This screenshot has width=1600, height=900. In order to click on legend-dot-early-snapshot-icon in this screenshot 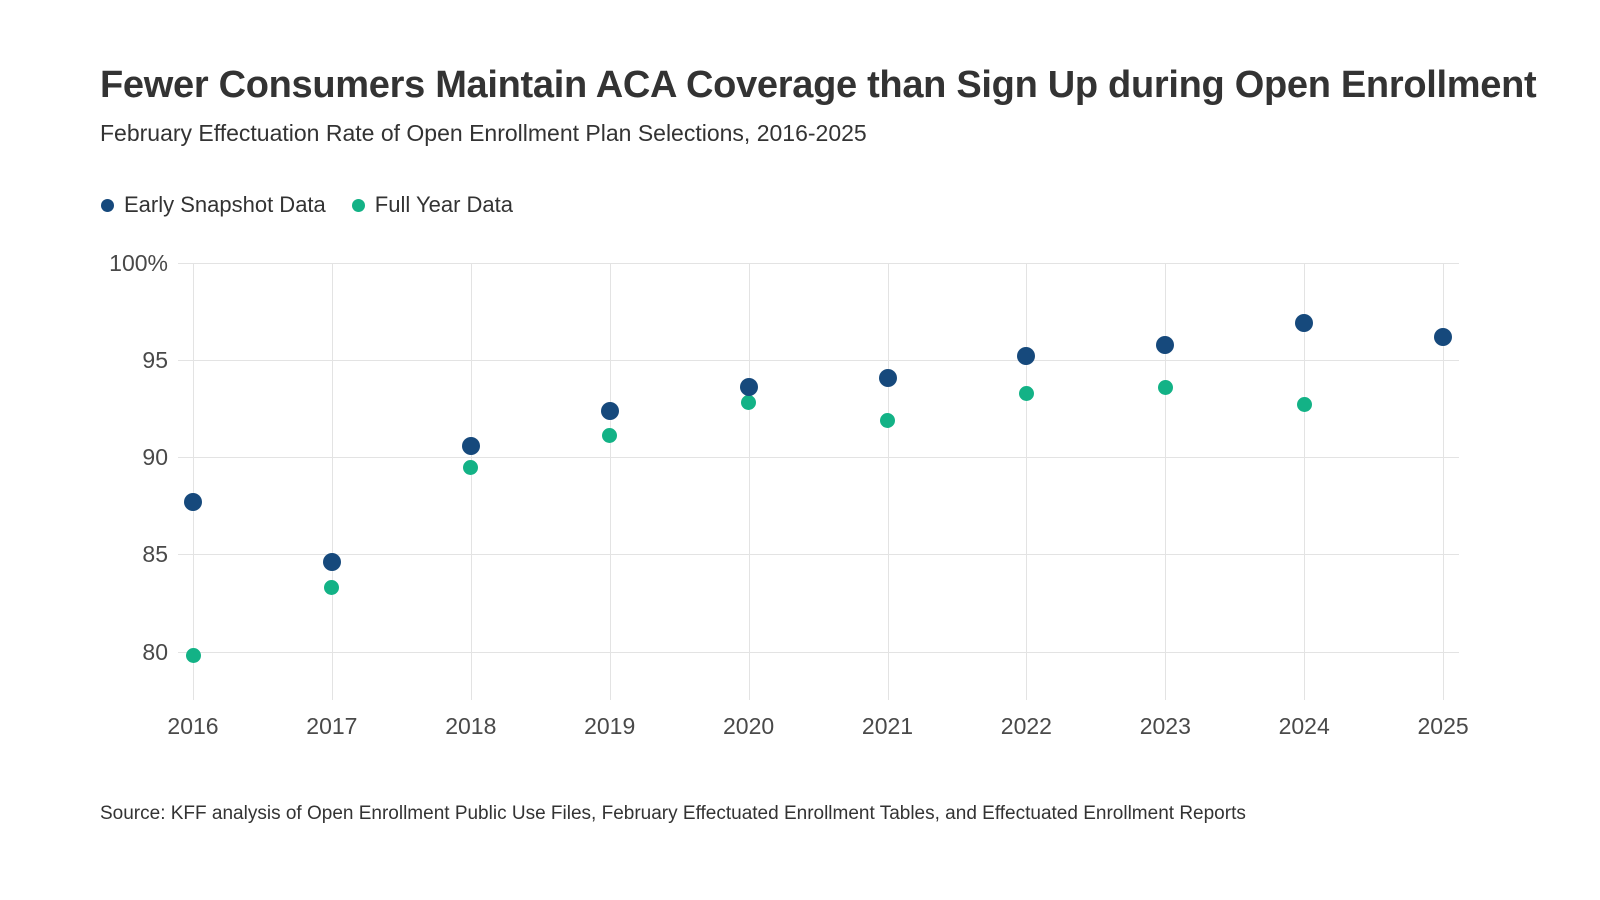, I will do `click(107, 205)`.